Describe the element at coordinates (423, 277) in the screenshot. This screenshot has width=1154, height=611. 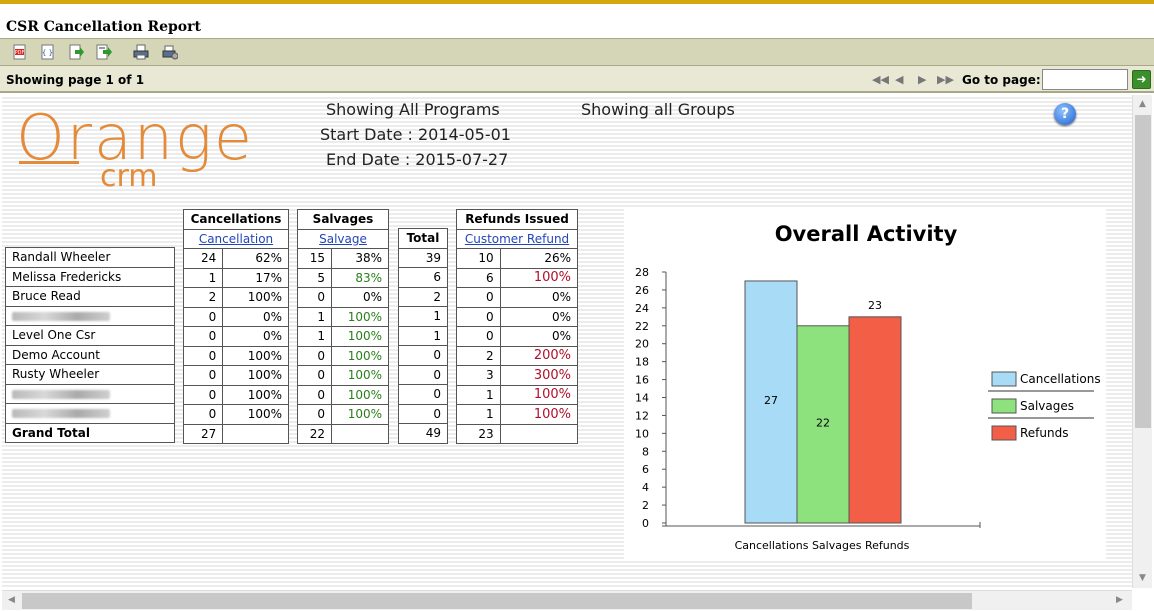
I see `total-count: 6` at that location.